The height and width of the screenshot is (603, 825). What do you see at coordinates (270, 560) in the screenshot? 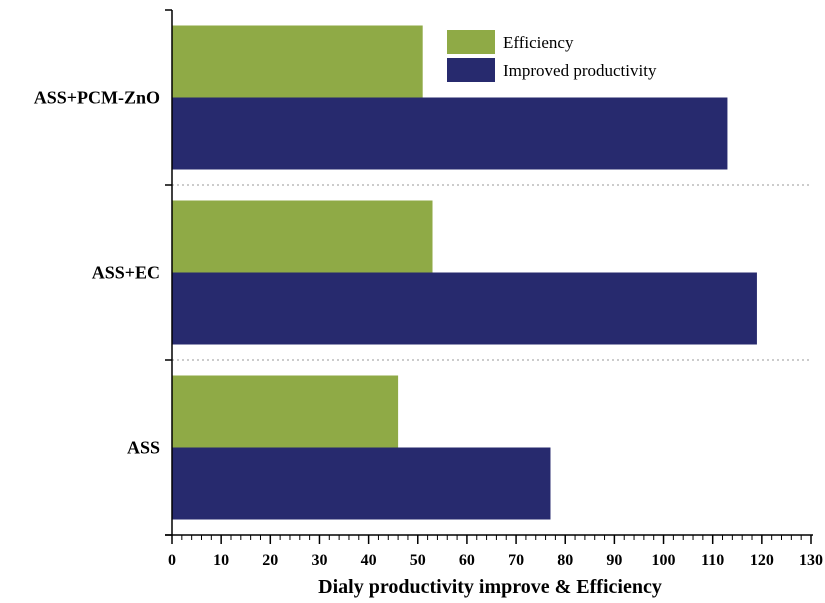
I see `x-tick-label: 20` at bounding box center [270, 560].